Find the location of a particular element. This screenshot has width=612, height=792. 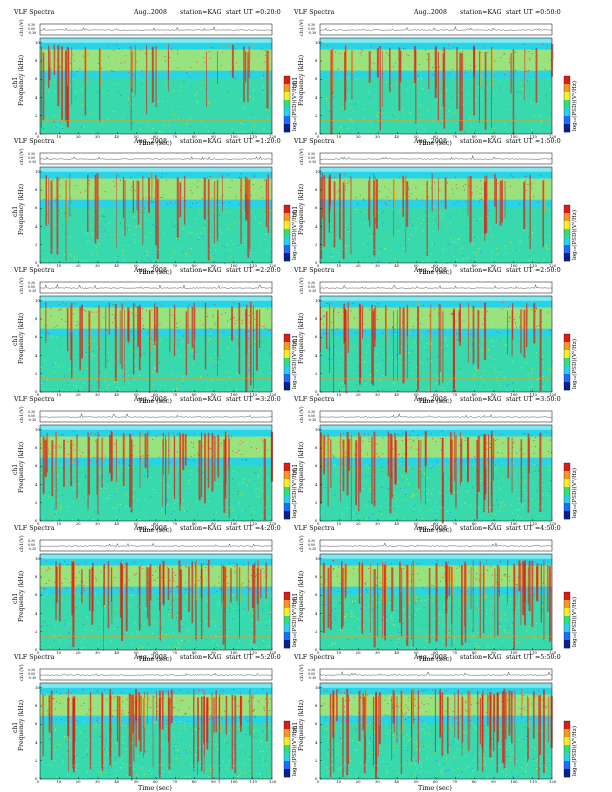

panel-start-time: start UT =0:20:0 is located at coordinates (253, 12).